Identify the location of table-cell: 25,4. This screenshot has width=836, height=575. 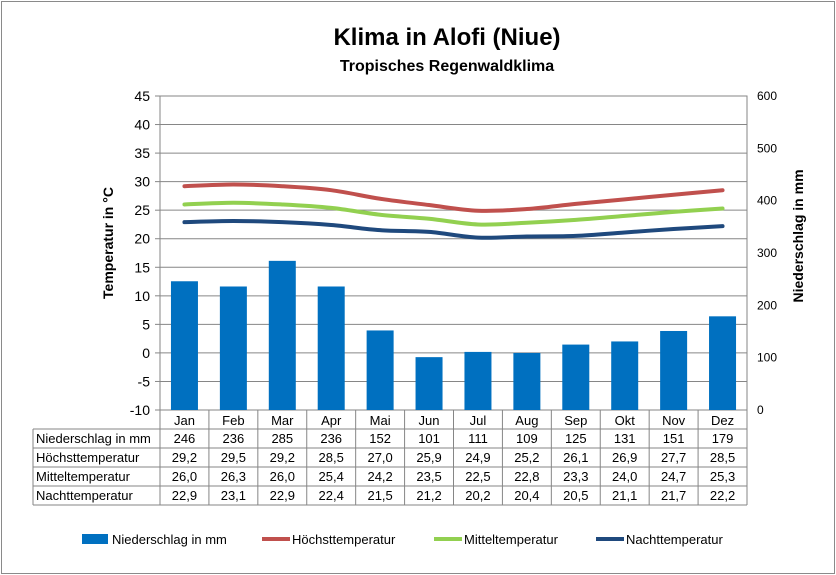
(331, 476).